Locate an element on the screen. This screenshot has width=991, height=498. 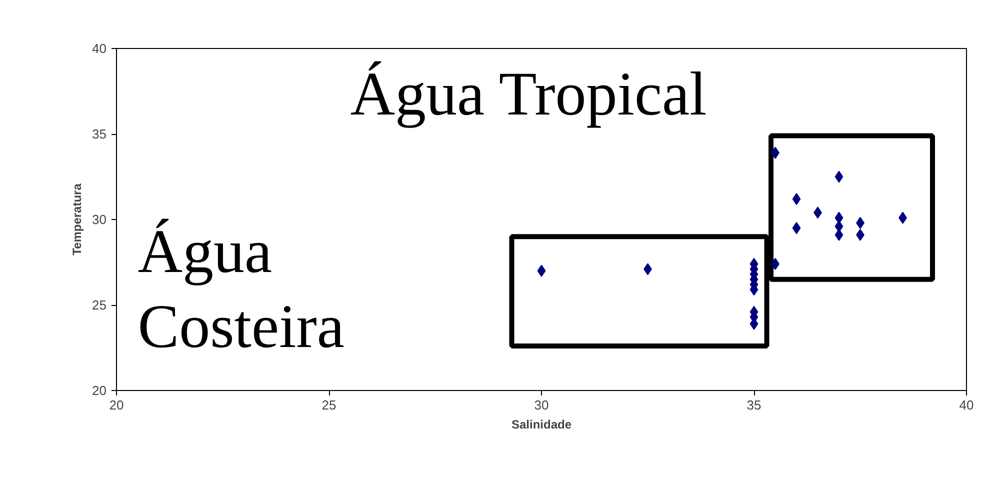
annotation: Água Tropical is located at coordinates (528, 94).